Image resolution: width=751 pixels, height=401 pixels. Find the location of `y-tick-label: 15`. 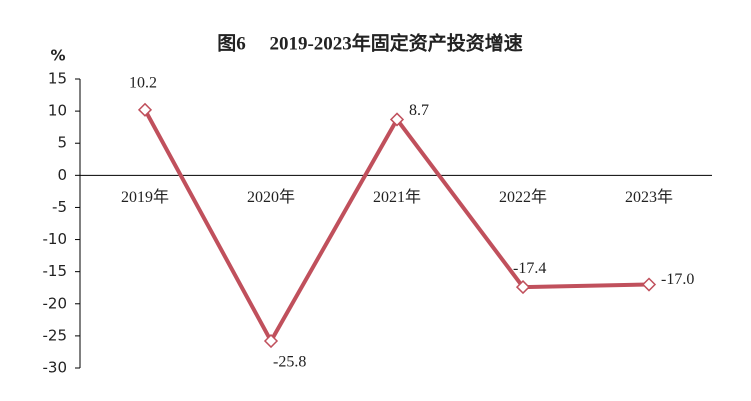

y-tick-label: 15 is located at coordinates (57, 79).